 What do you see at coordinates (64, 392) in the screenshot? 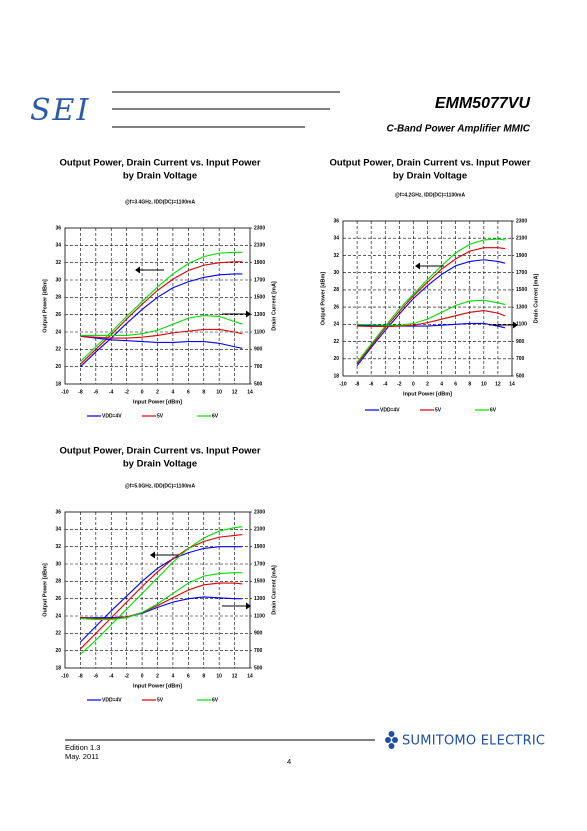
I see `x-tick-label: -10` at bounding box center [64, 392].